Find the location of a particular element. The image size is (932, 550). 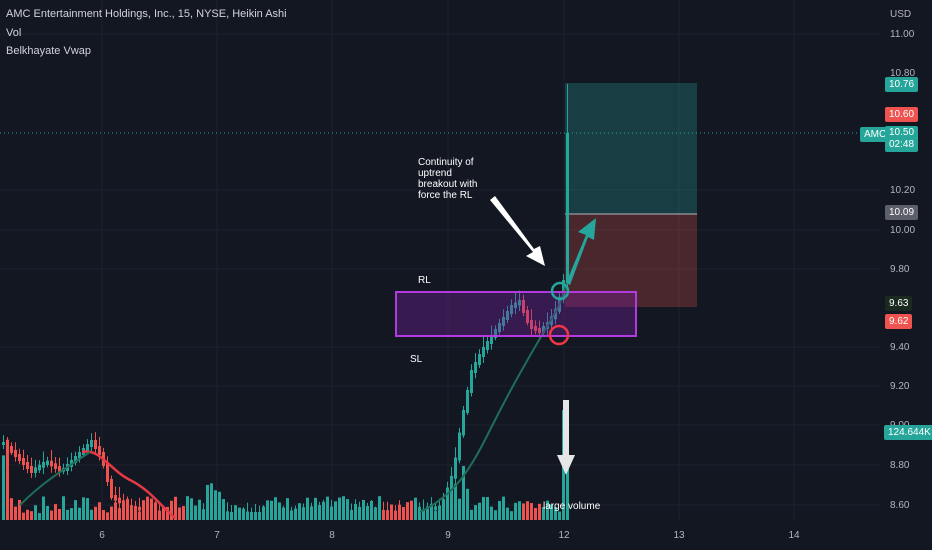

time-tick-9: 9 is located at coordinates (448, 535).